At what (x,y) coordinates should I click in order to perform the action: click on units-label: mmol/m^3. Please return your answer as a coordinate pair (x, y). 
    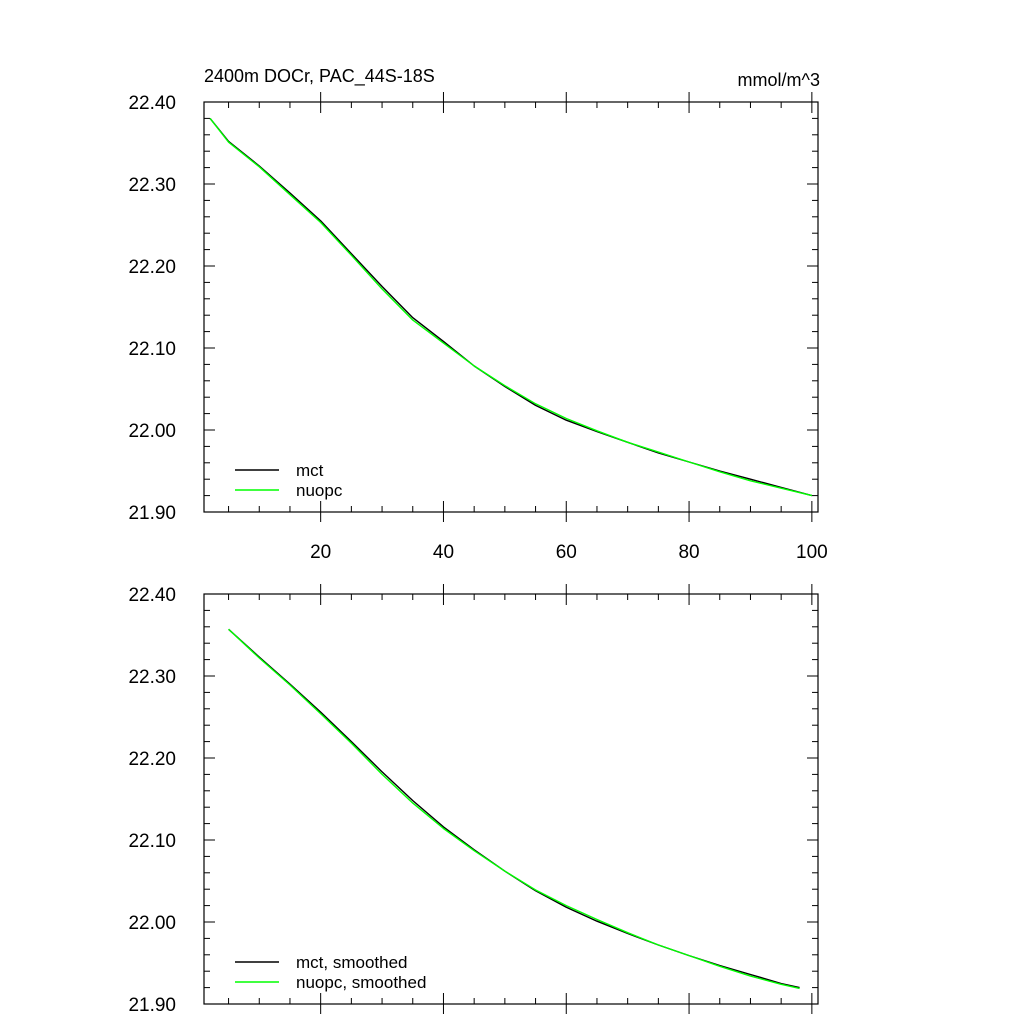
    Looking at the image, I should click on (779, 80).